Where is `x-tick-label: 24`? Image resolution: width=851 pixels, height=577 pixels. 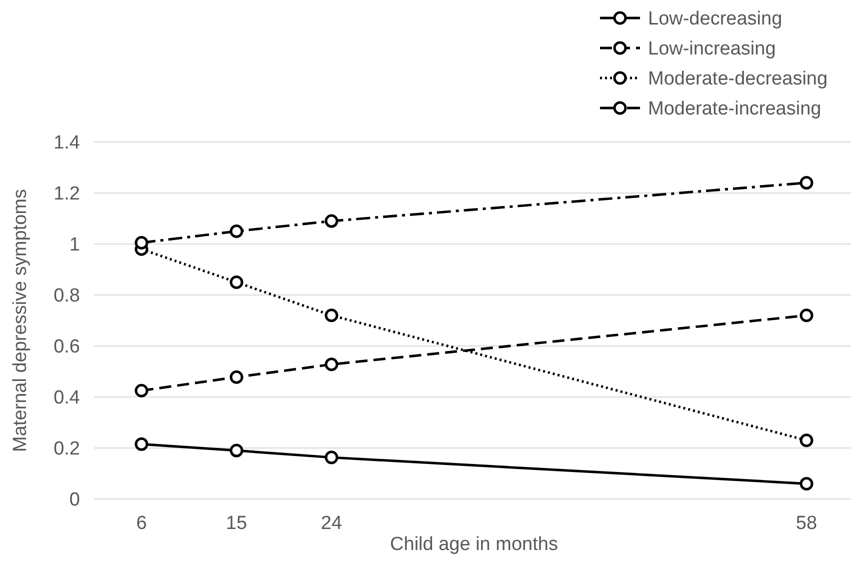
x-tick-label: 24 is located at coordinates (331, 523).